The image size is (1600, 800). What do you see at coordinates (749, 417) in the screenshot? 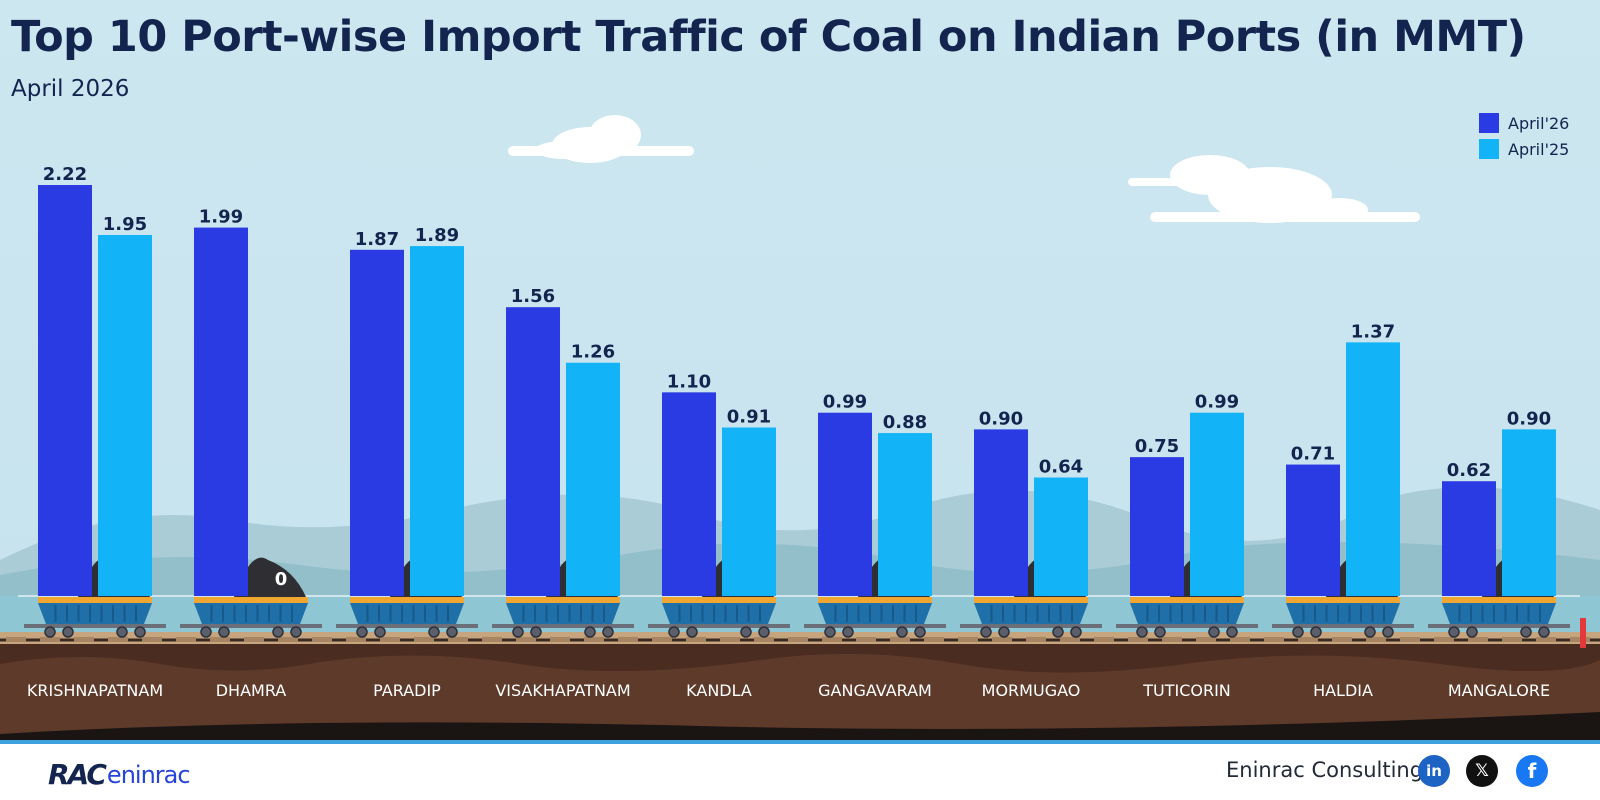
I see `value-label: 0.91` at bounding box center [749, 417].